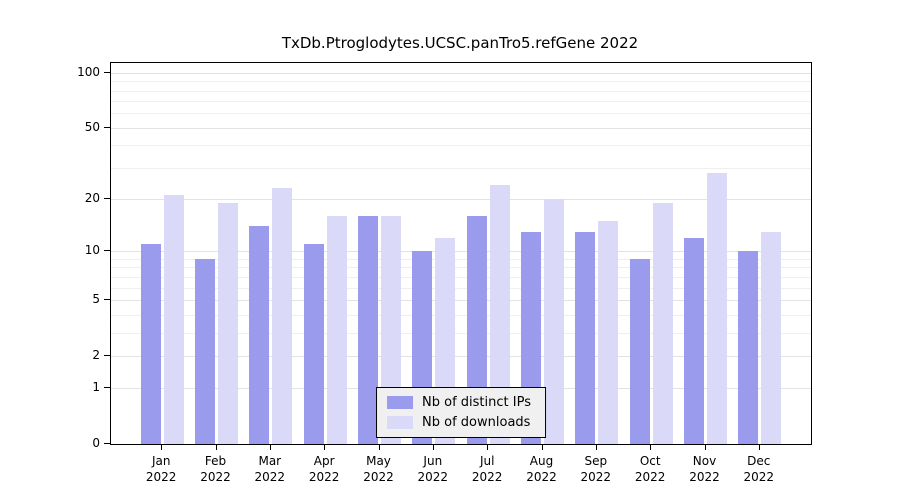  What do you see at coordinates (705, 469) in the screenshot?
I see `x-tick-label: Nov 2022` at bounding box center [705, 469].